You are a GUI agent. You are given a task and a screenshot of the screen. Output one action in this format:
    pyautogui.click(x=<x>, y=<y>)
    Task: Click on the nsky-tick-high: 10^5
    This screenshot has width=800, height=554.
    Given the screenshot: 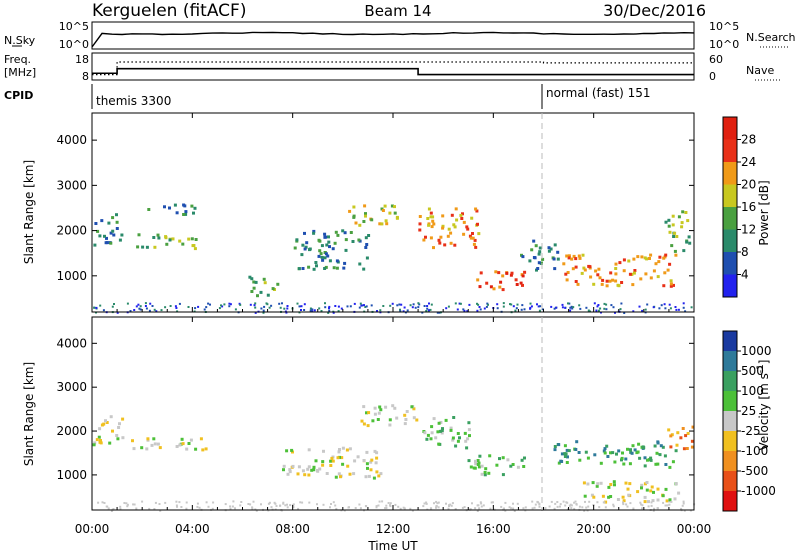 What is the action you would take?
    pyautogui.click(x=74, y=26)
    